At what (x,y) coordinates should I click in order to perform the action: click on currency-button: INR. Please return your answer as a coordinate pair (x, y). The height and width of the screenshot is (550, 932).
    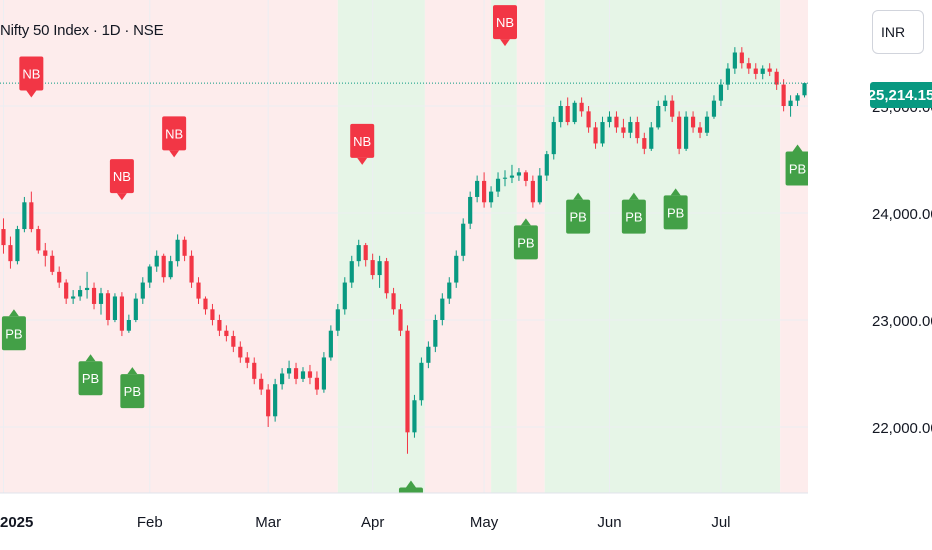
    Looking at the image, I should click on (898, 32).